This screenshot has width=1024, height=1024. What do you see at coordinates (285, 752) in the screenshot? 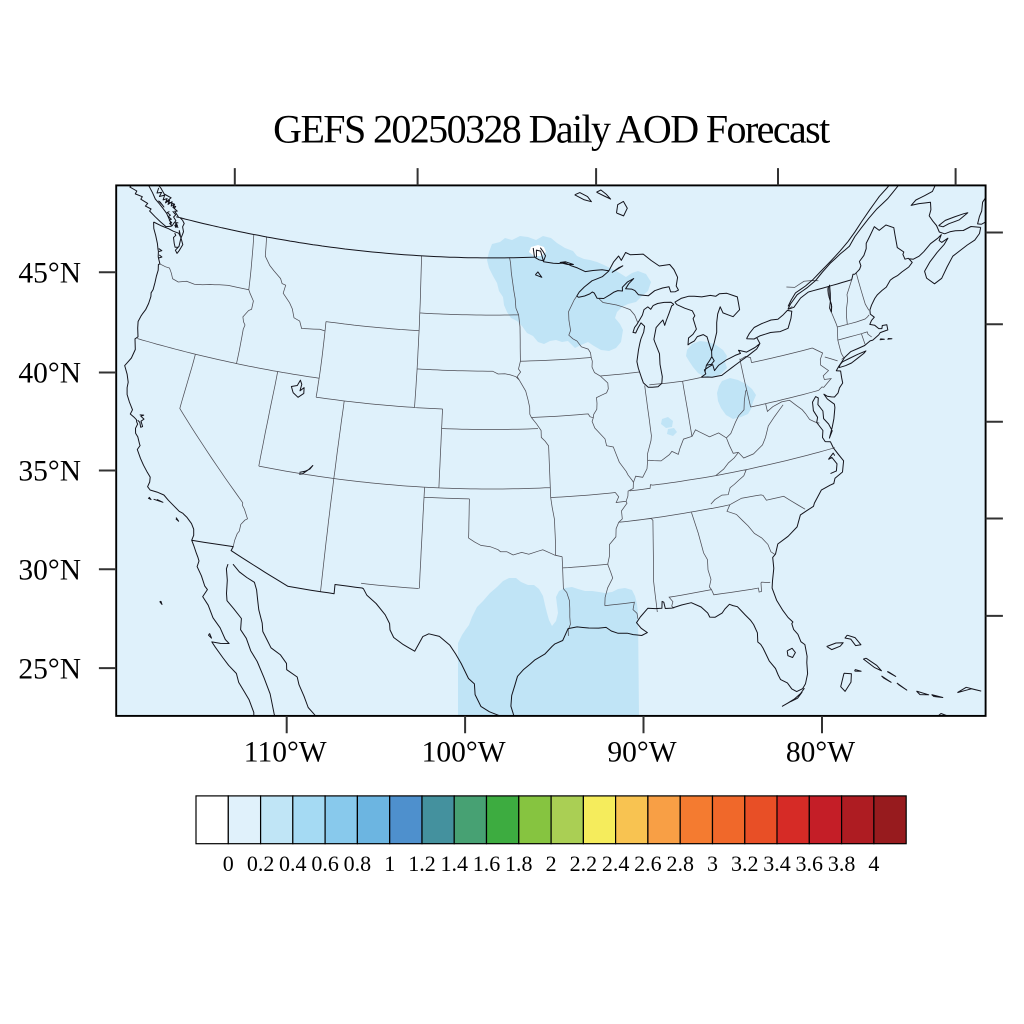
I see `svg-text: 110°W` at bounding box center [285, 752].